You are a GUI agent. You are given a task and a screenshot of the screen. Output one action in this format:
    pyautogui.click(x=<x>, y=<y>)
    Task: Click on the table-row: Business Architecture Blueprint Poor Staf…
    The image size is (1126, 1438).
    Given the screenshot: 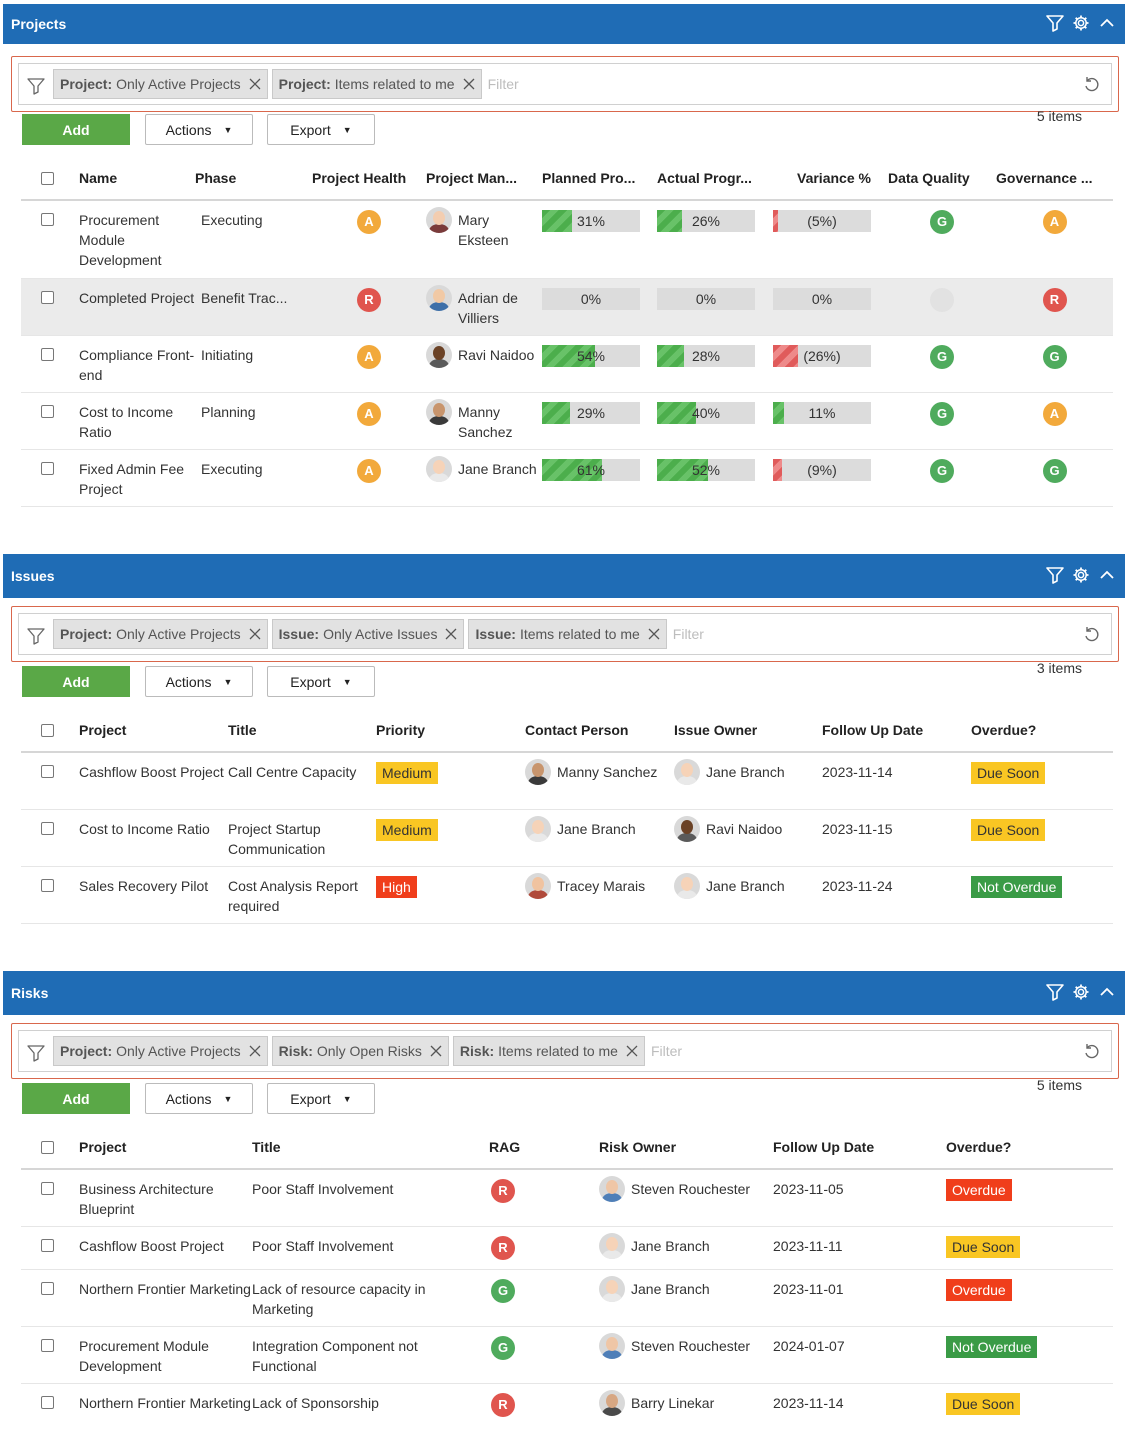 What is the action you would take?
    pyautogui.click(x=567, y=1198)
    